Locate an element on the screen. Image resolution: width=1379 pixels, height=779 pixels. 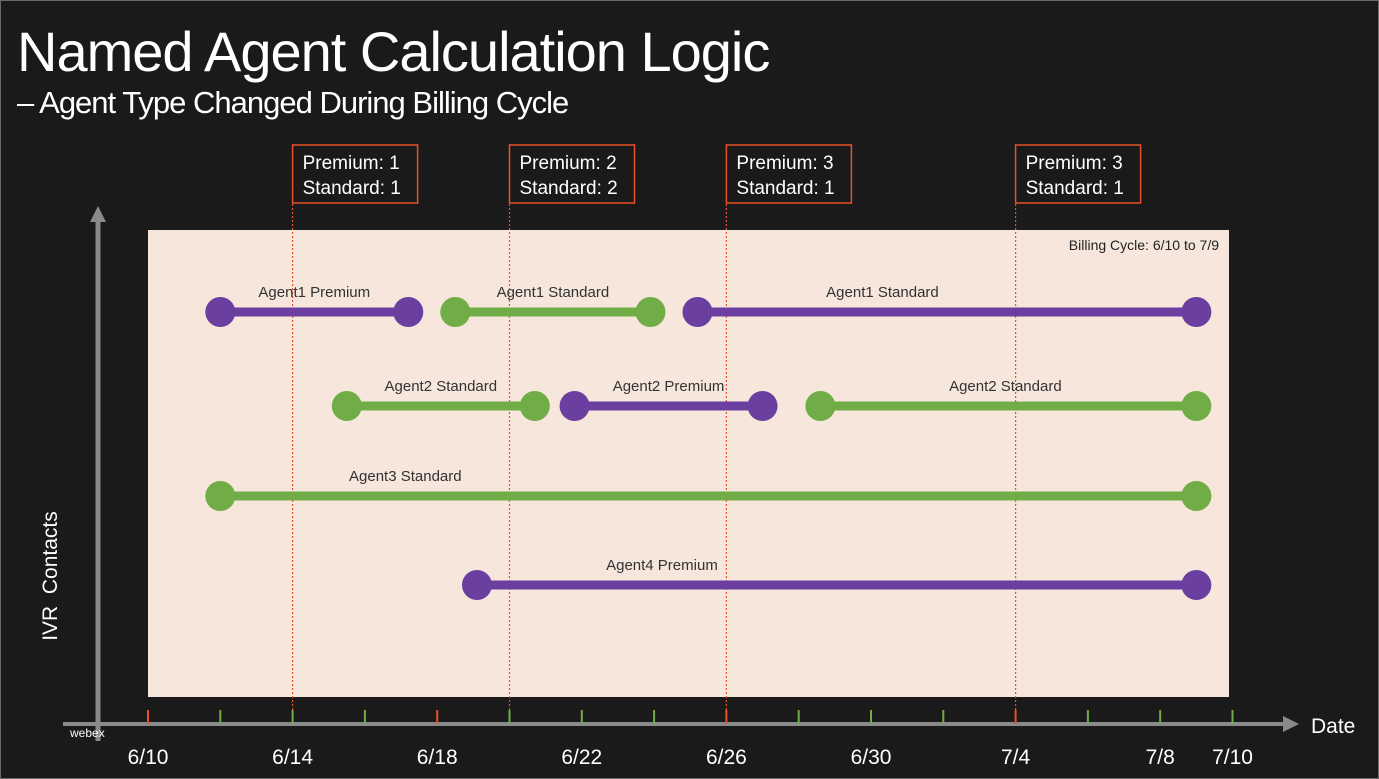
y-axis-arrow-icon is located at coordinates (98, 214).